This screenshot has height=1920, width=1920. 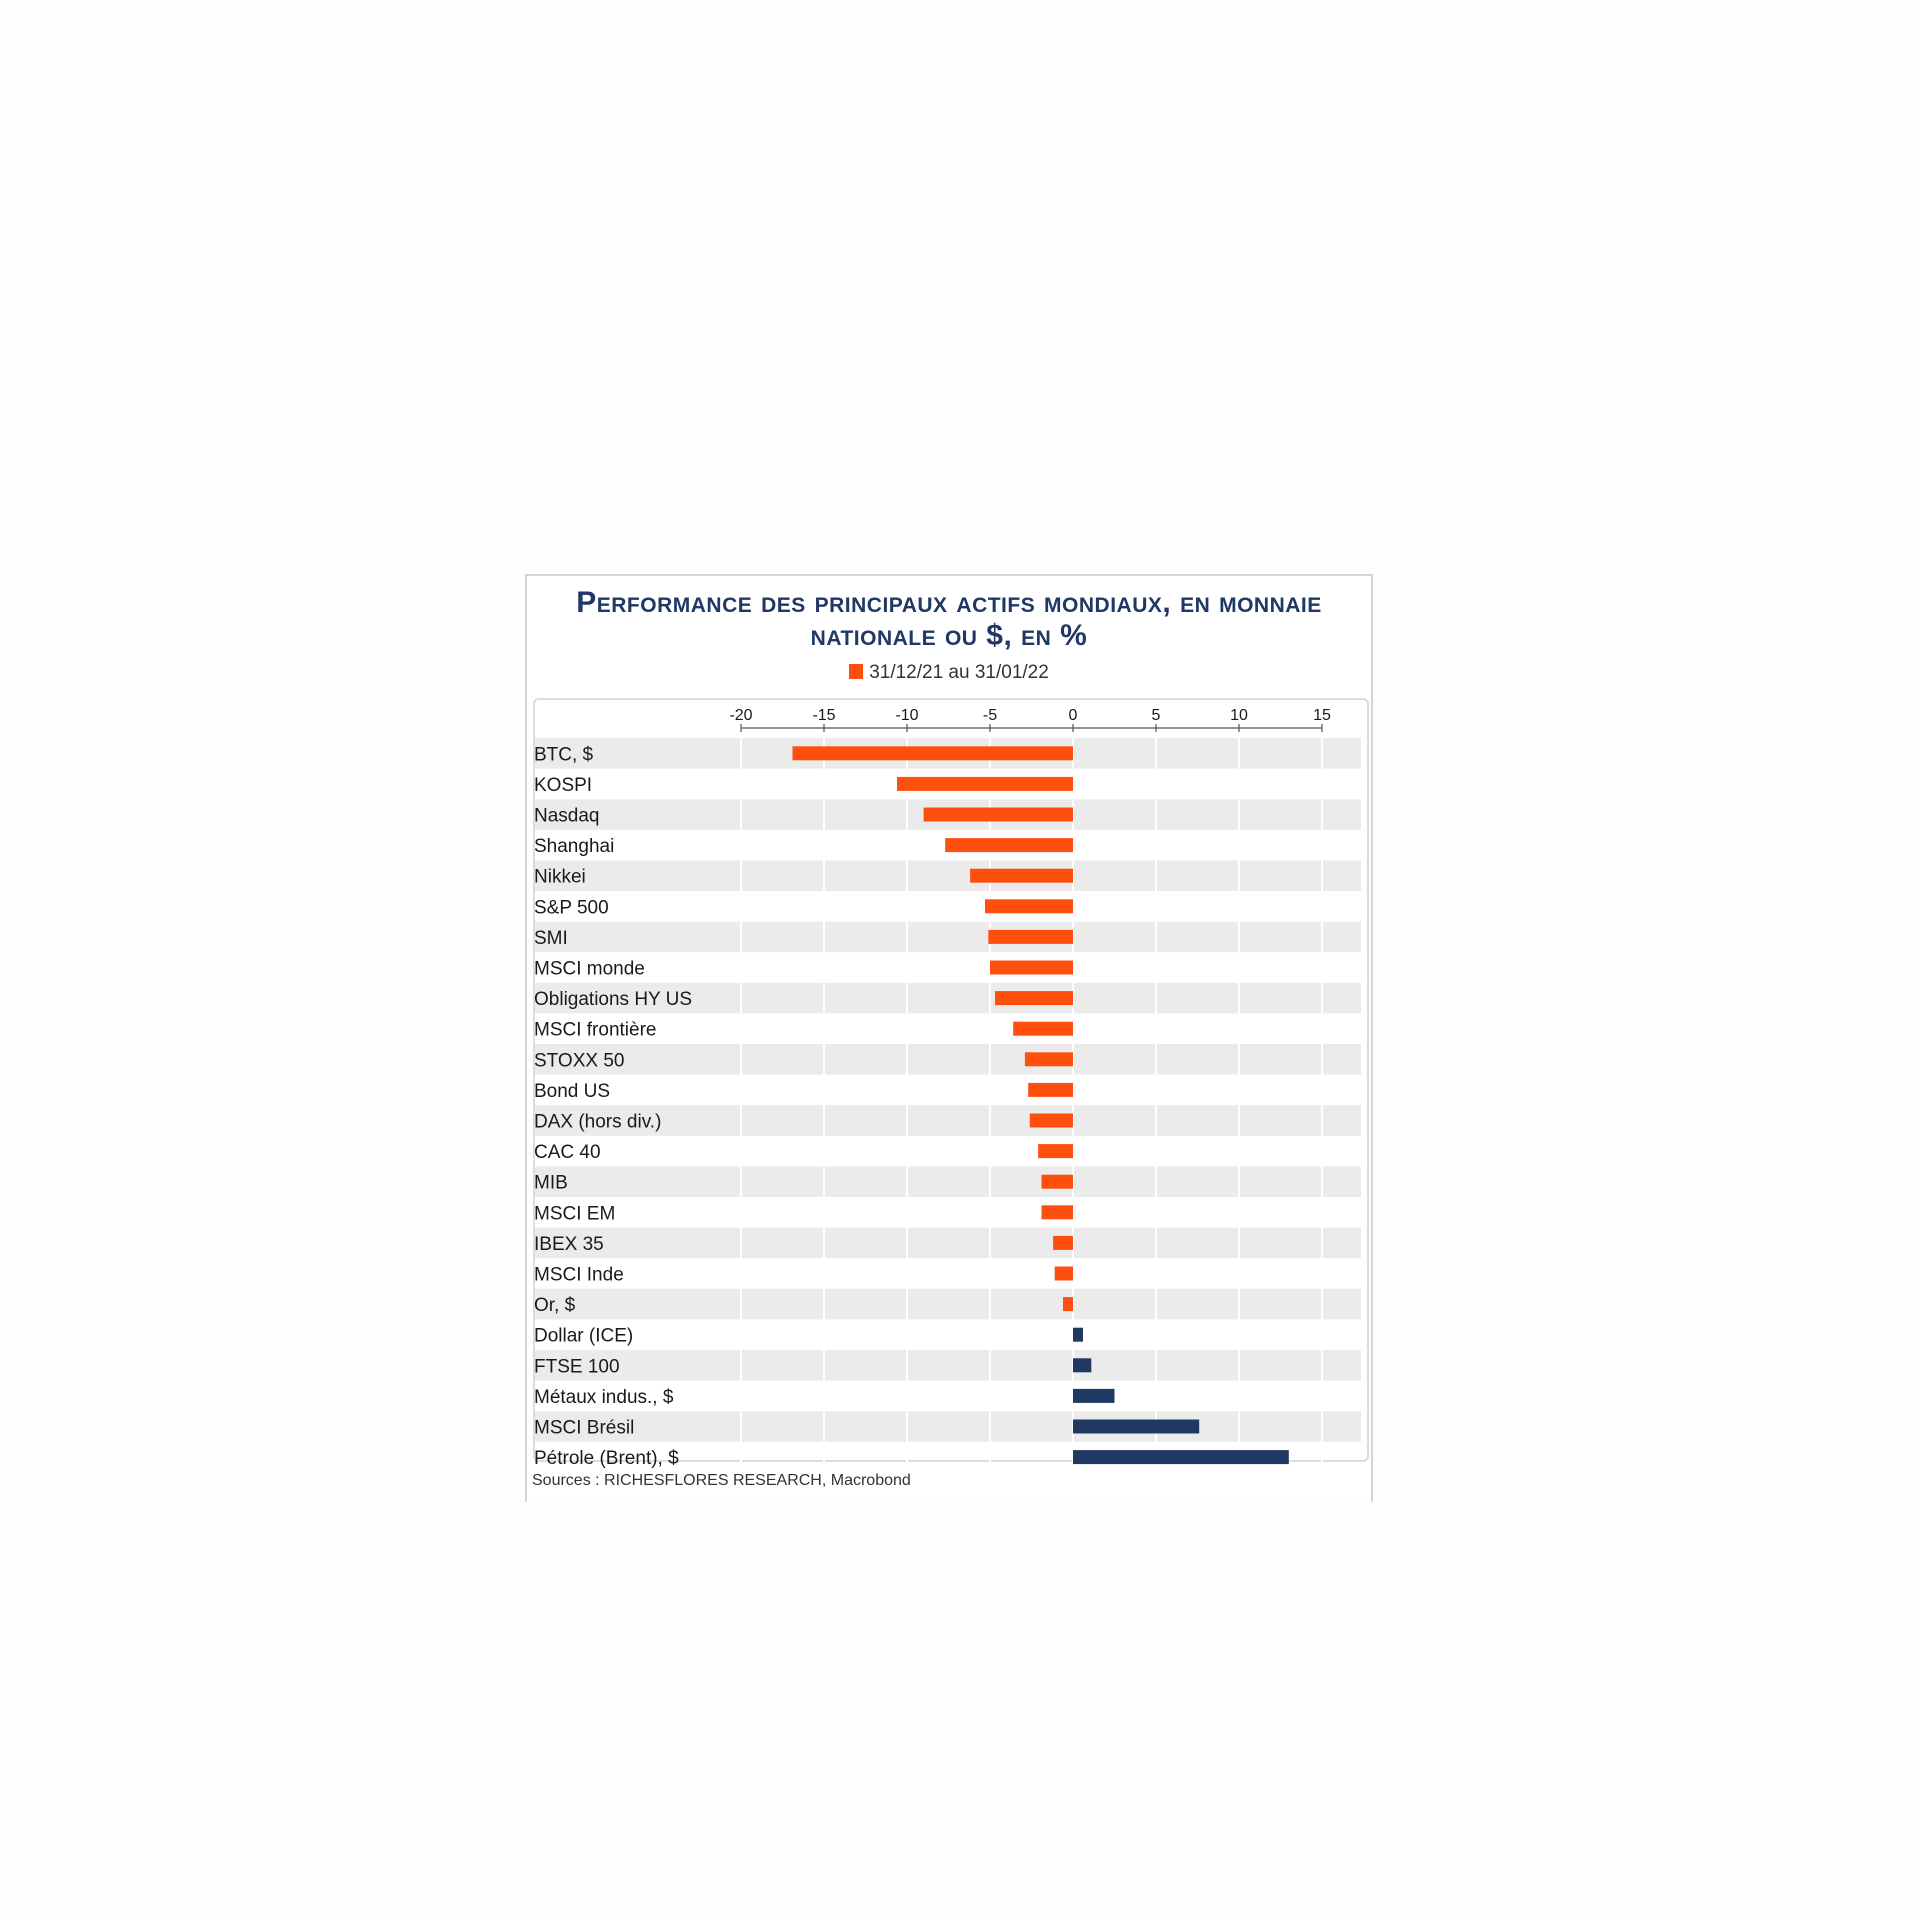 I want to click on legend-swatch, so click(x=856, y=671).